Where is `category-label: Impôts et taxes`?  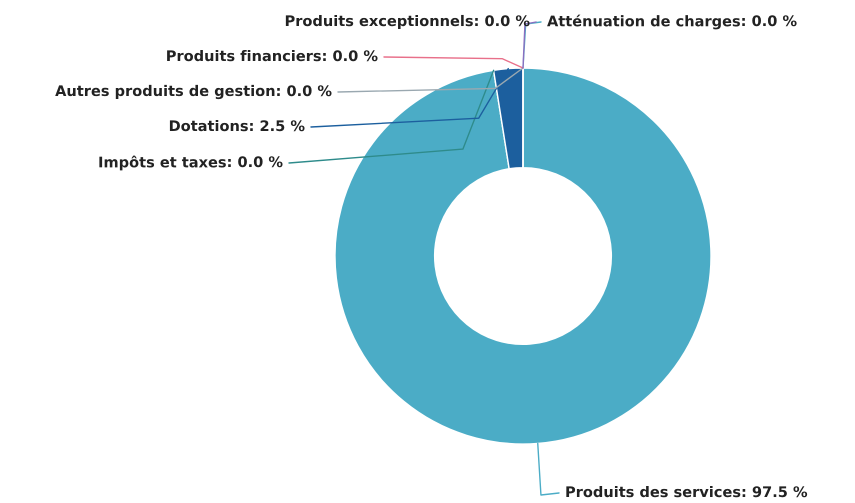 category-label: Impôts et taxes is located at coordinates (162, 163).